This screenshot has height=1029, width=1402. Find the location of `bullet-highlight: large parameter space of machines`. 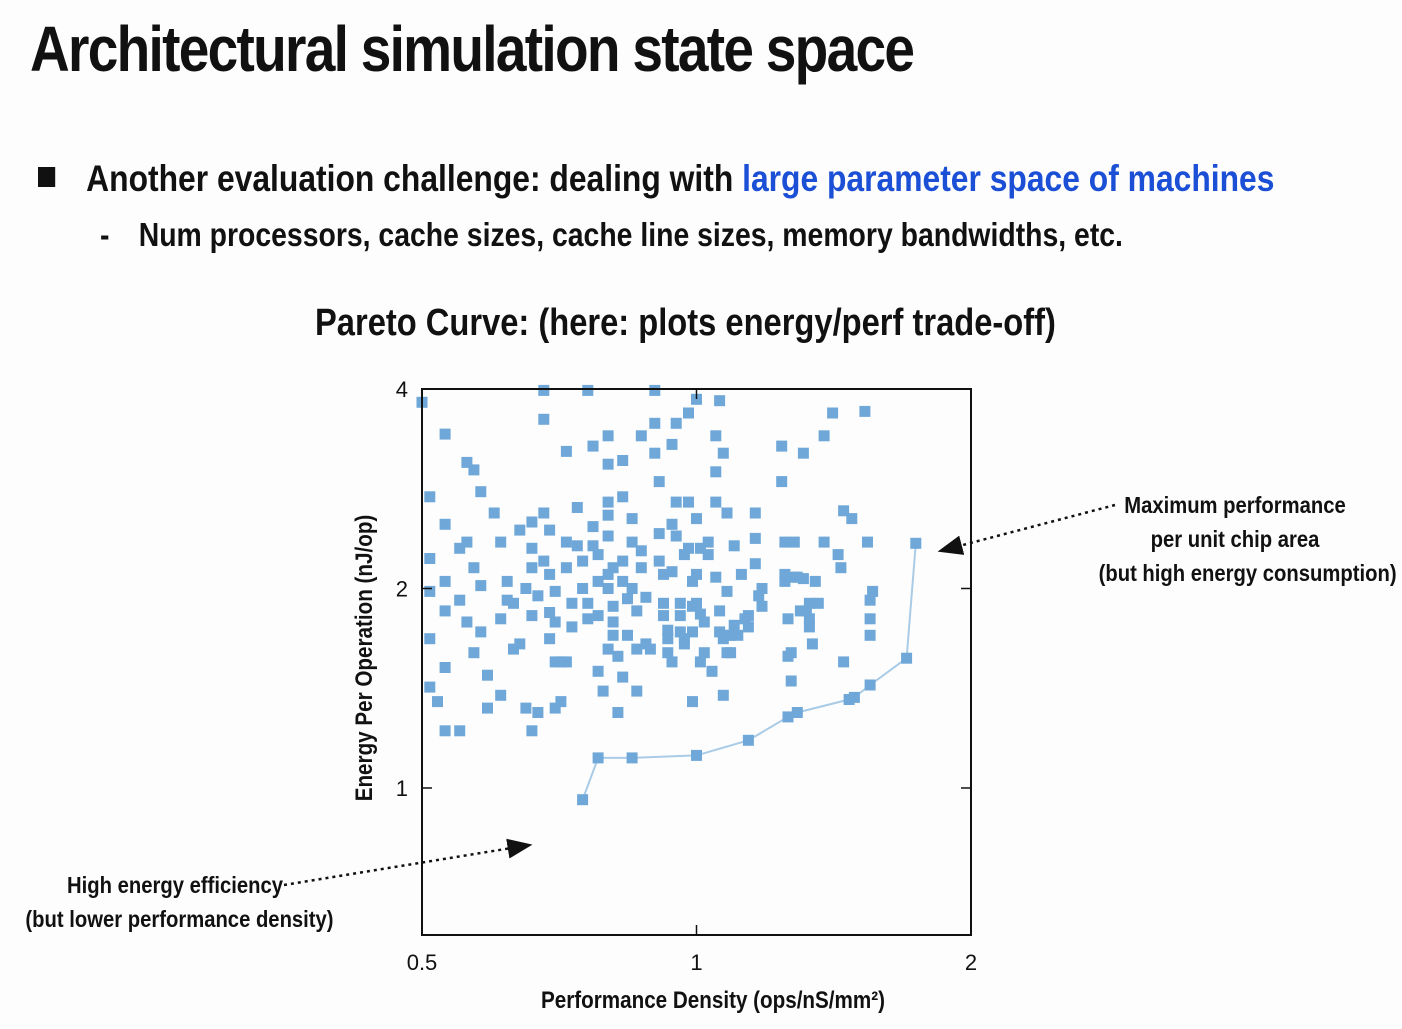

bullet-highlight: large parameter space of machines is located at coordinates (1008, 178).